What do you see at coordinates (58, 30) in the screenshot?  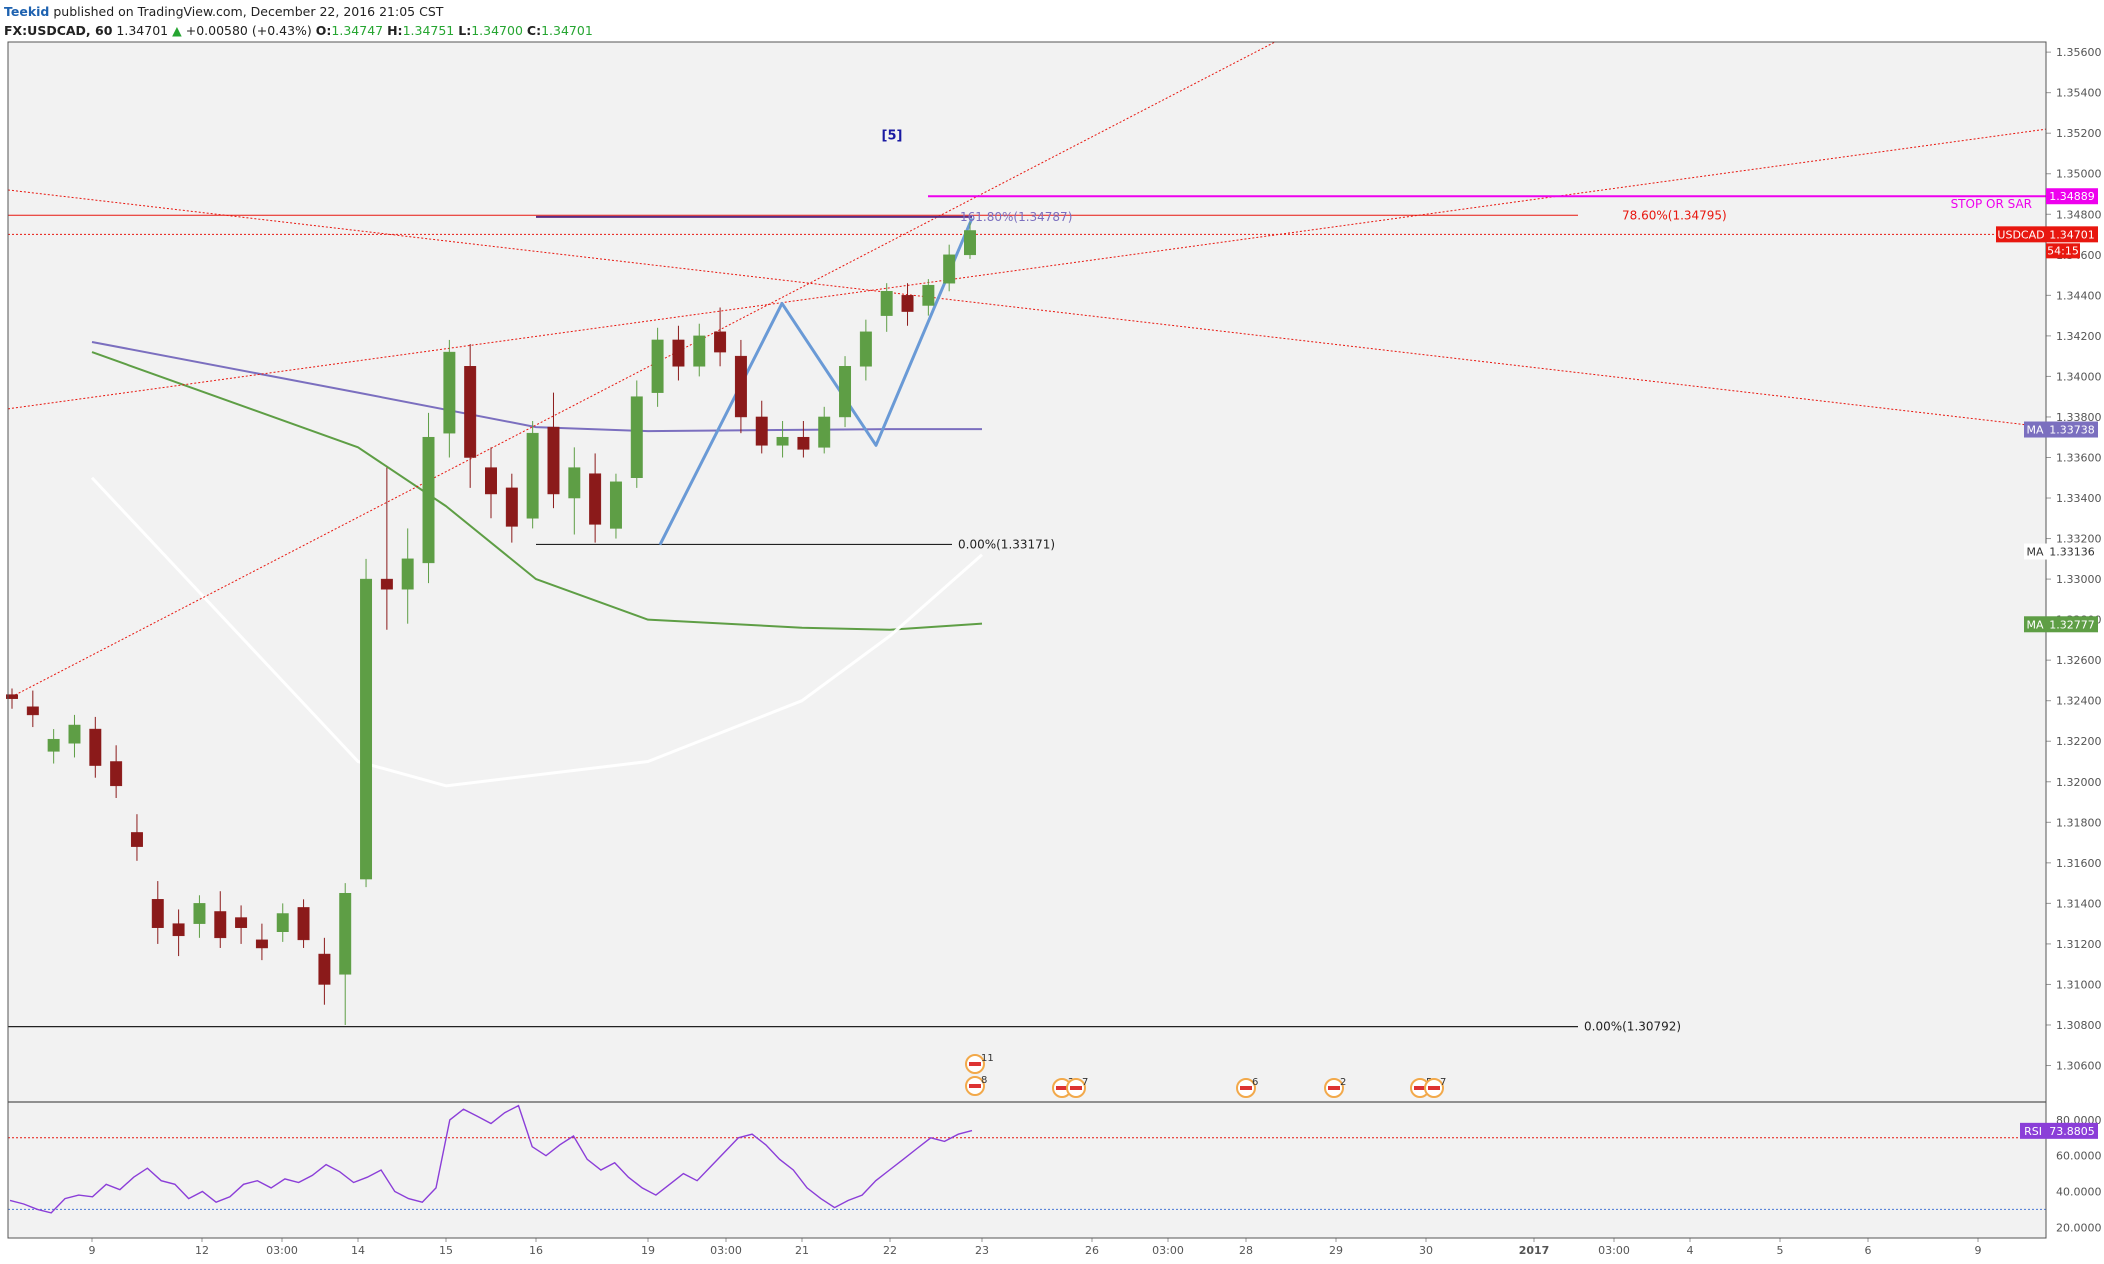 I see `symbol-interval: FX:USDCAD, 60` at bounding box center [58, 30].